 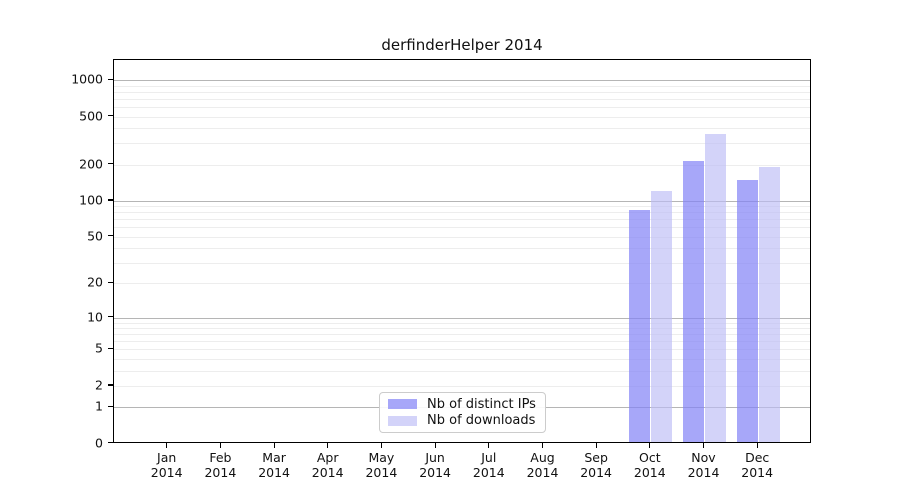 What do you see at coordinates (274, 465) in the screenshot?
I see `x-tick-label-mar: Mar 2014` at bounding box center [274, 465].